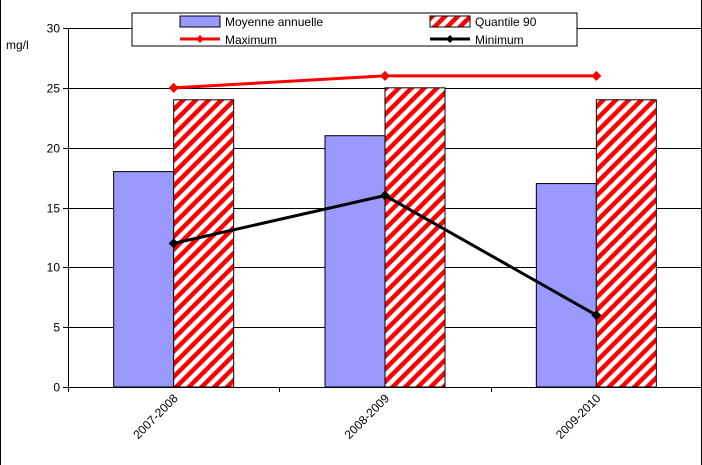  I want to click on legend-label-quantile: Quantile 90, so click(506, 22).